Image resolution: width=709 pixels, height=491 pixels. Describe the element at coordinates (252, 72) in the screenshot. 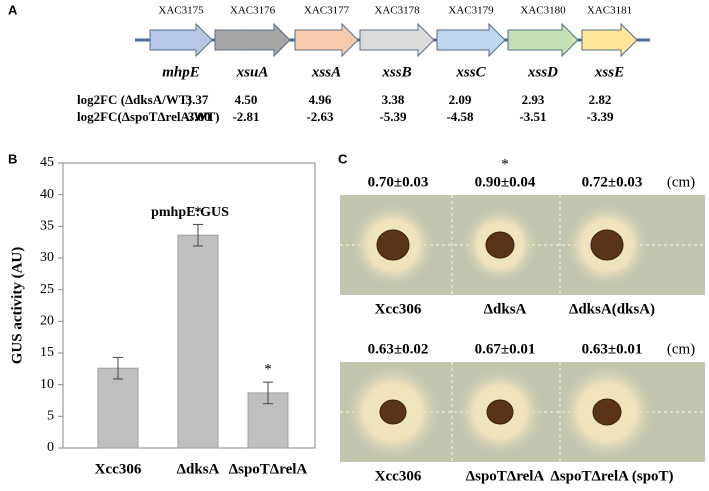

I see `gene-name: xsuA` at that location.